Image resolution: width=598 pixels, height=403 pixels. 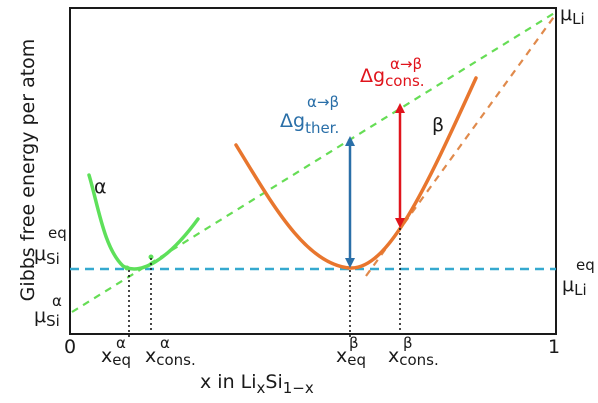 I want to click on mu-si-alpha-label: μSi, so click(x=47, y=317).